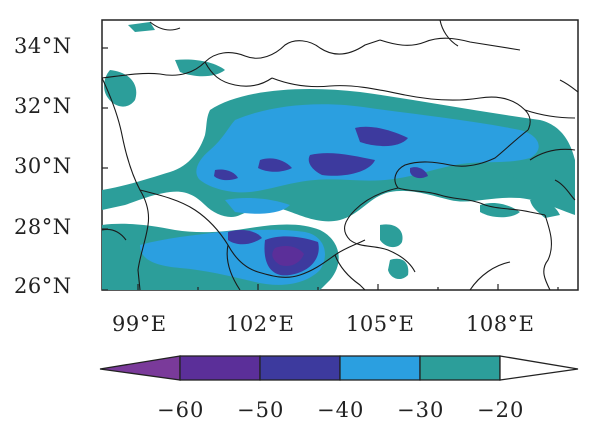  What do you see at coordinates (341, 410) in the screenshot?
I see `colorbar-label-40: −40` at bounding box center [341, 410].